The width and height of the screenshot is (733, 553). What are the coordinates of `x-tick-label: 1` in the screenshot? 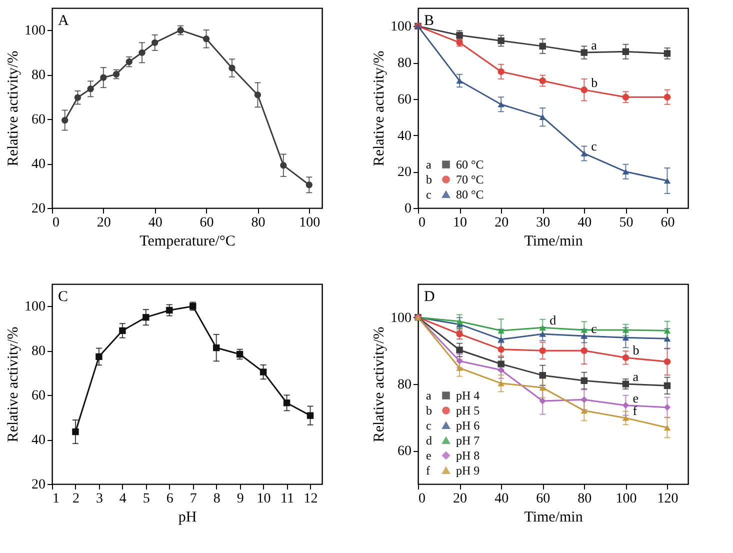 It's located at (56, 499).